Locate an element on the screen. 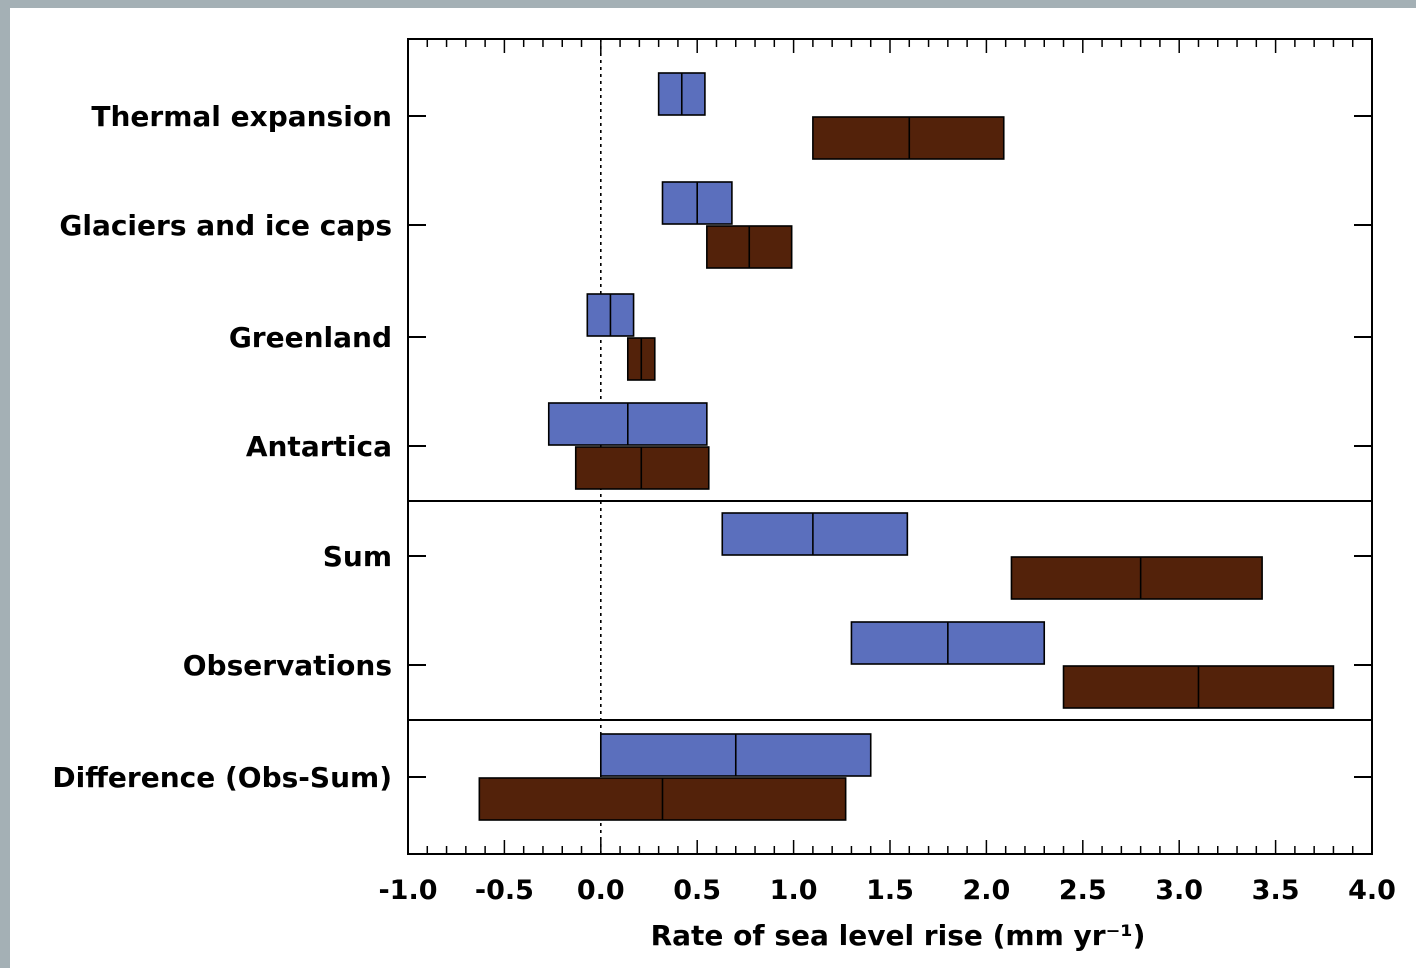  x-tick-label: 0.0 is located at coordinates (601, 890).